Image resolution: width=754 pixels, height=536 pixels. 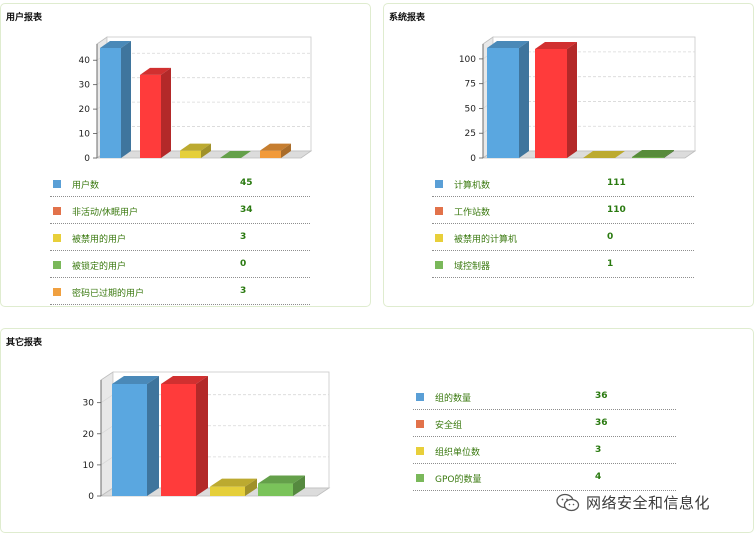 I want to click on legend-value: 0, so click(x=243, y=264).